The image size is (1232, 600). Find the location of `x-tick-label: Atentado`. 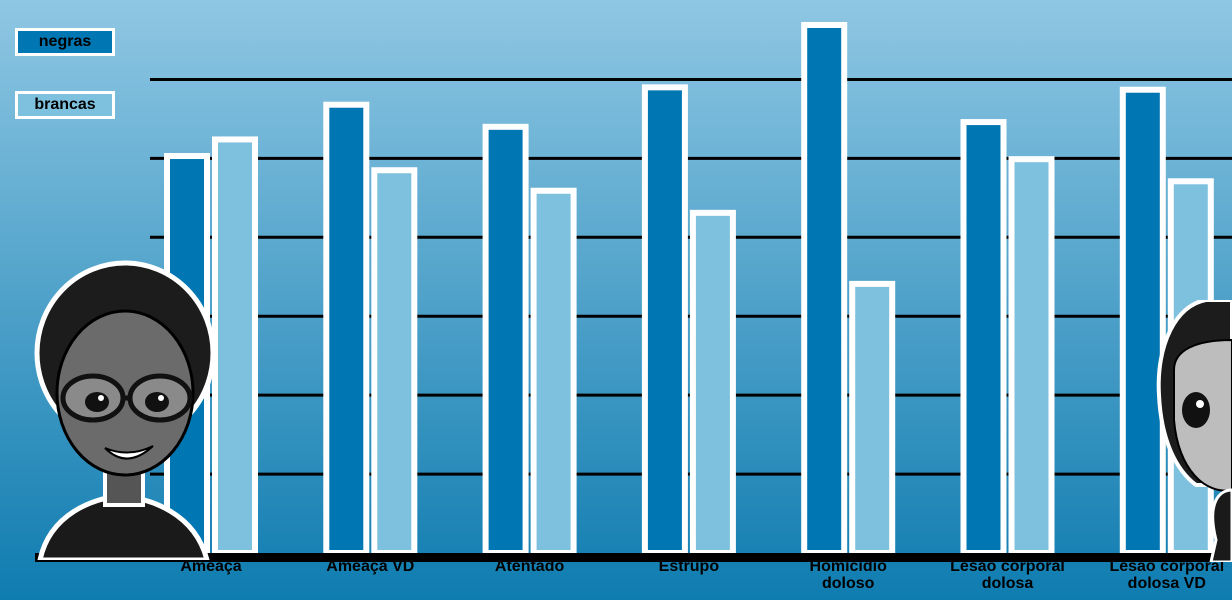

x-tick-label: Atentado is located at coordinates (529, 566).